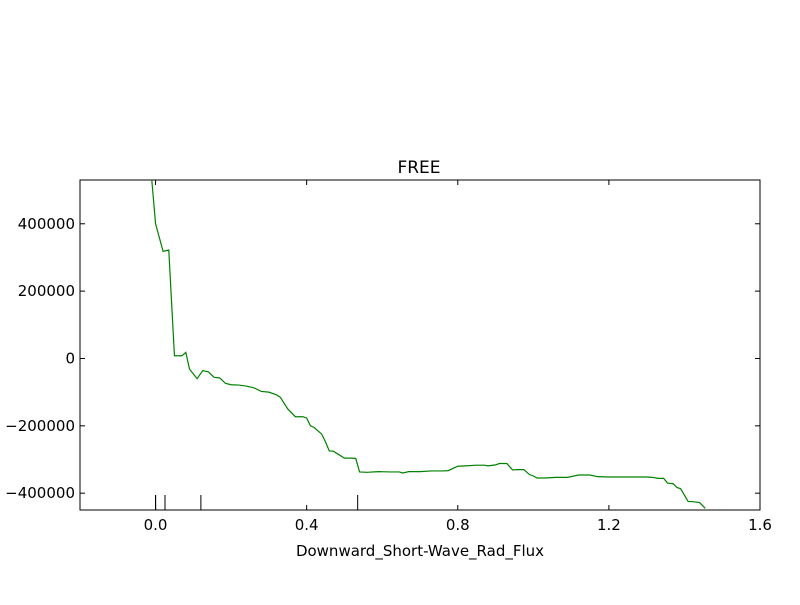 Image resolution: width=800 pixels, height=605 pixels. I want to click on x-tick-label: 1.2, so click(609, 525).